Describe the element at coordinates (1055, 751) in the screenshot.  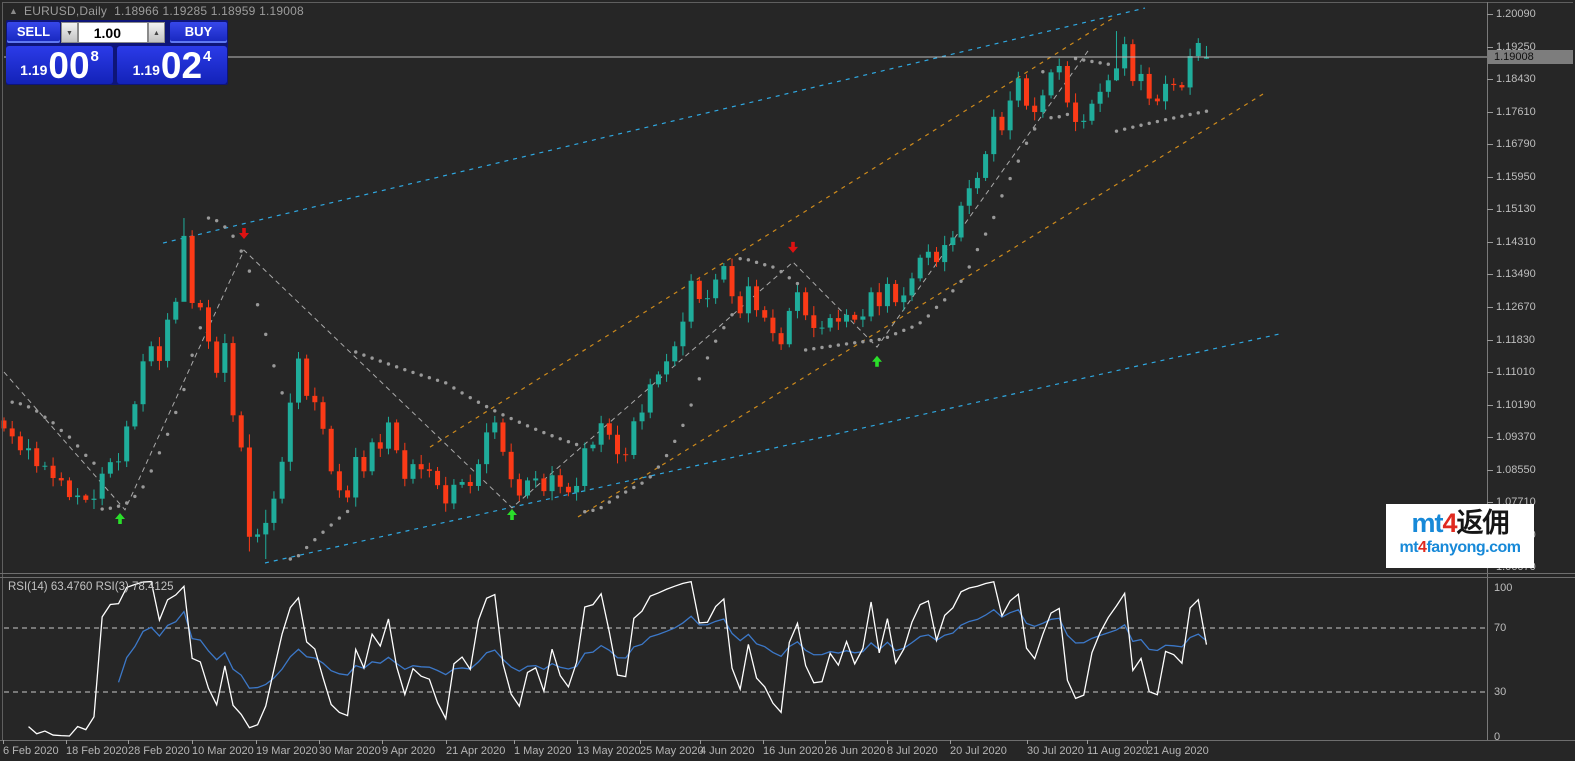
I see `time-axis-label: 30 Jul 2020` at that location.